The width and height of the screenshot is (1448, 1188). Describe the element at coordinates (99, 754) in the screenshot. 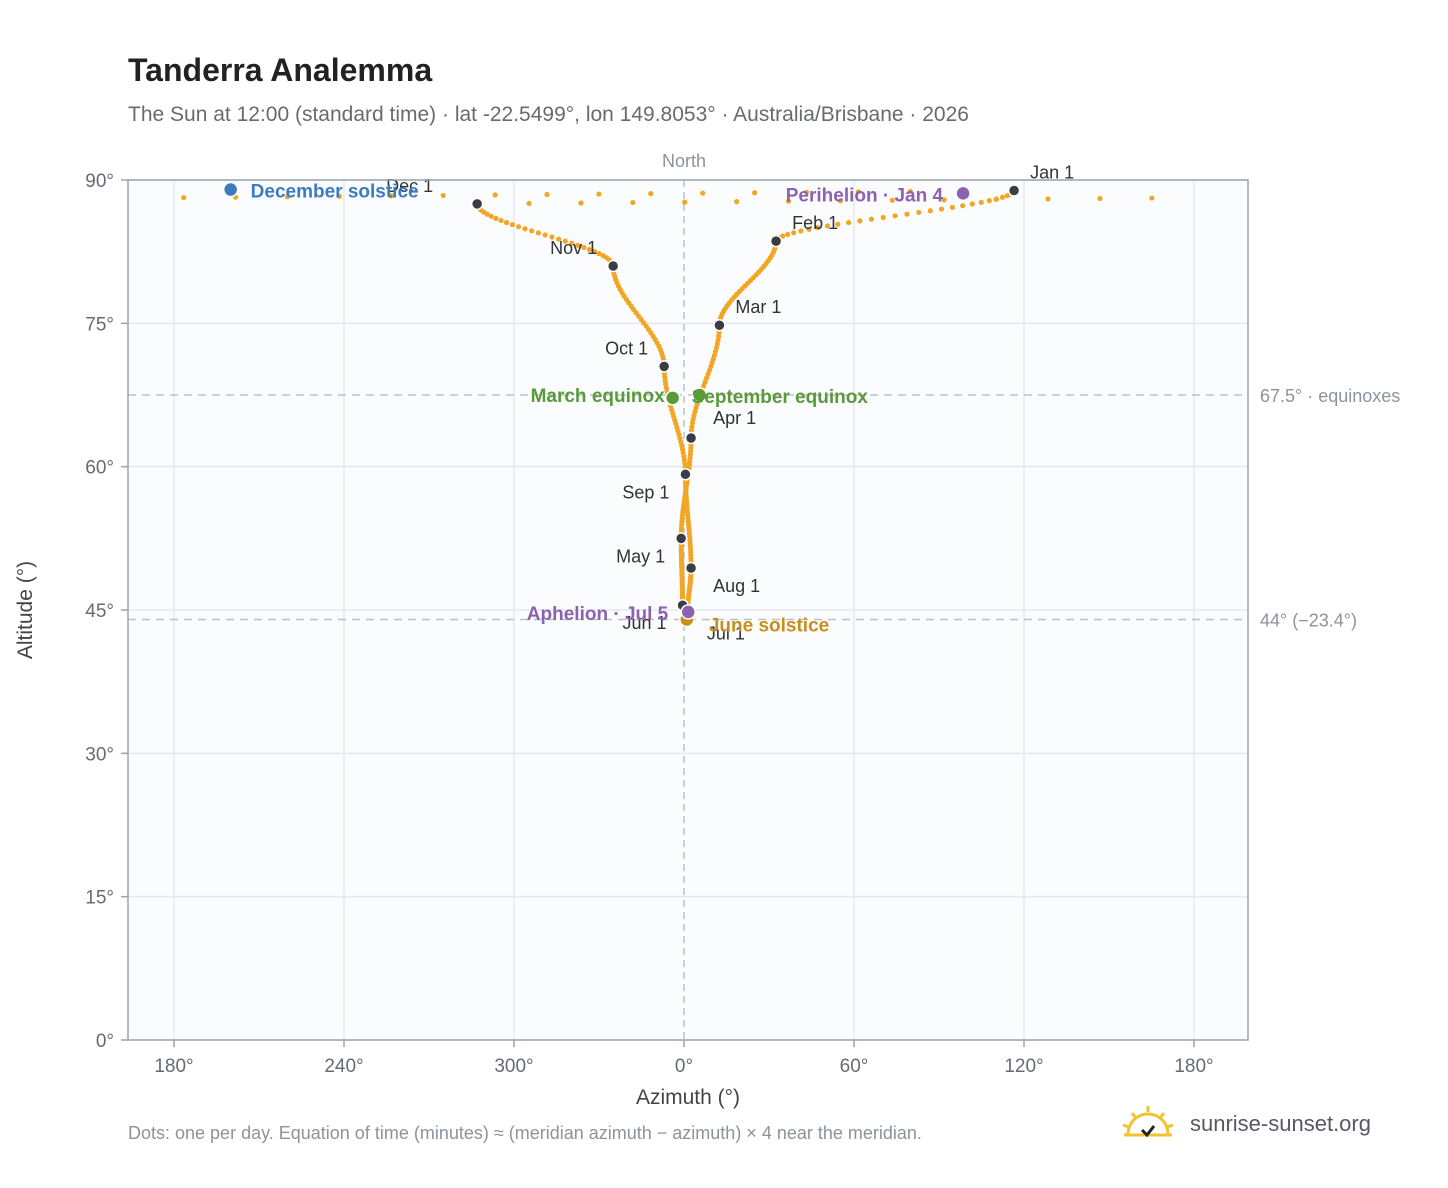

I see `y-tick-label: 30°` at that location.